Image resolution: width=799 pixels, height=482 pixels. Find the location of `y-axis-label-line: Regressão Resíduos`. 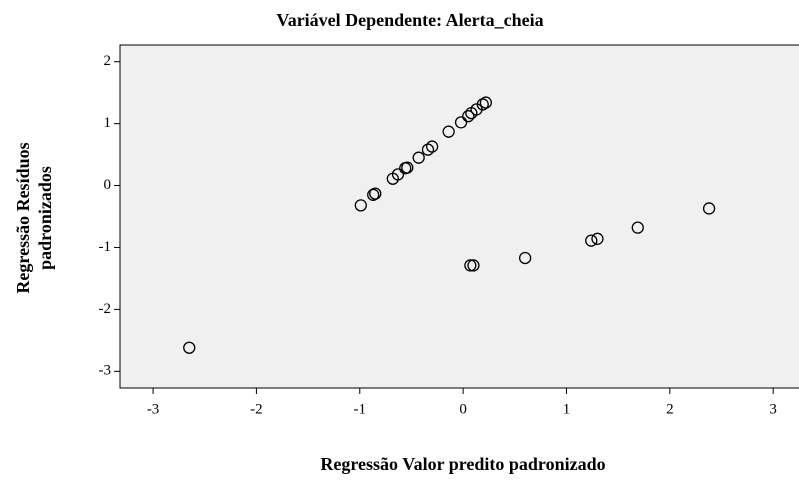

y-axis-label-line: Regressão Resíduos is located at coordinates (23, 217).